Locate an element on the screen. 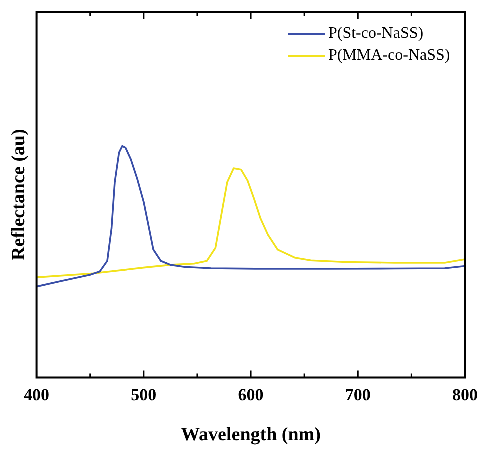 Image resolution: width=486 pixels, height=451 pixels. x-tick-label: 500 is located at coordinates (144, 394).